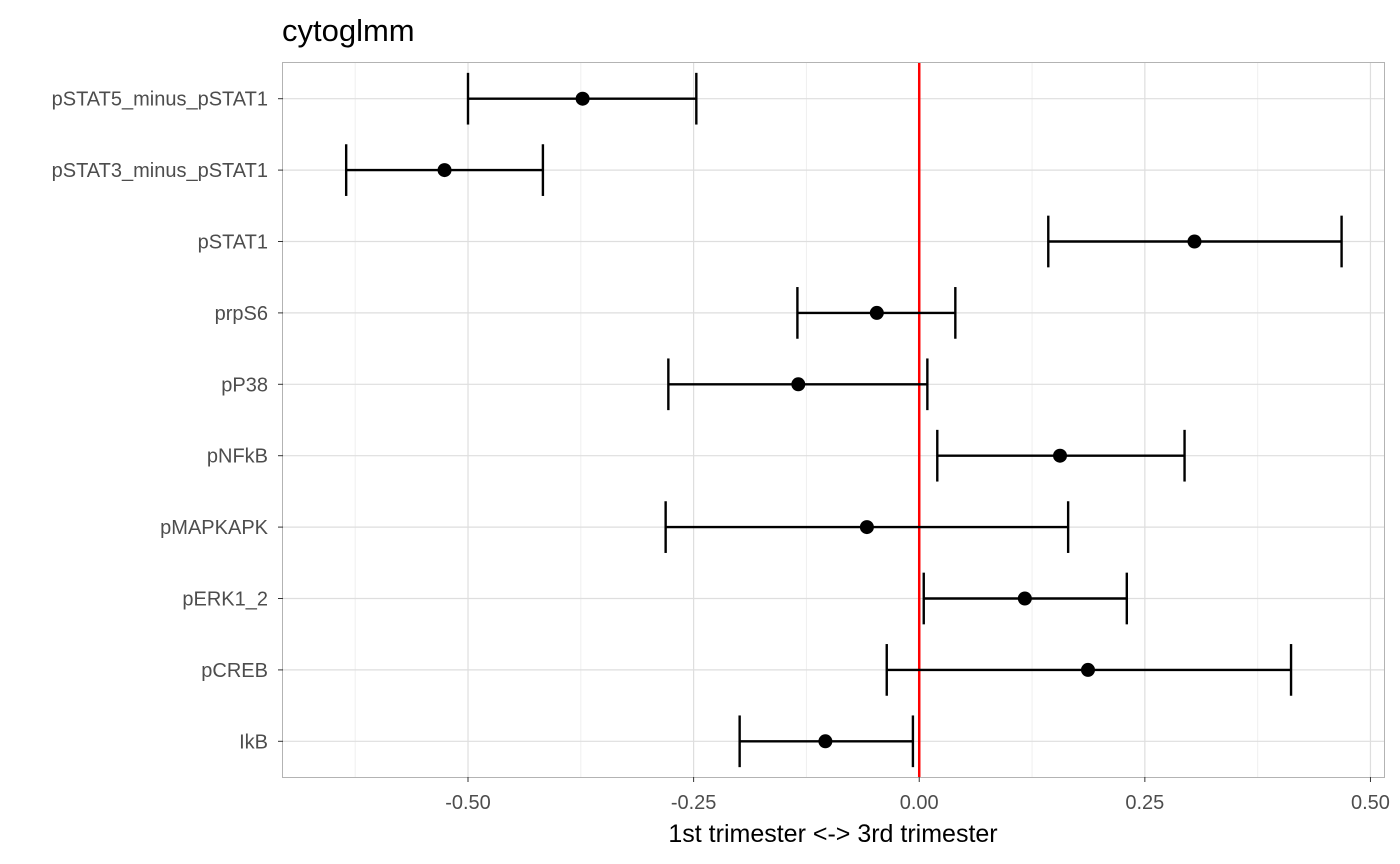 The height and width of the screenshot is (864, 1400). What do you see at coordinates (225, 600) in the screenshot?
I see `y-tick-label: pERK1_2` at bounding box center [225, 600].